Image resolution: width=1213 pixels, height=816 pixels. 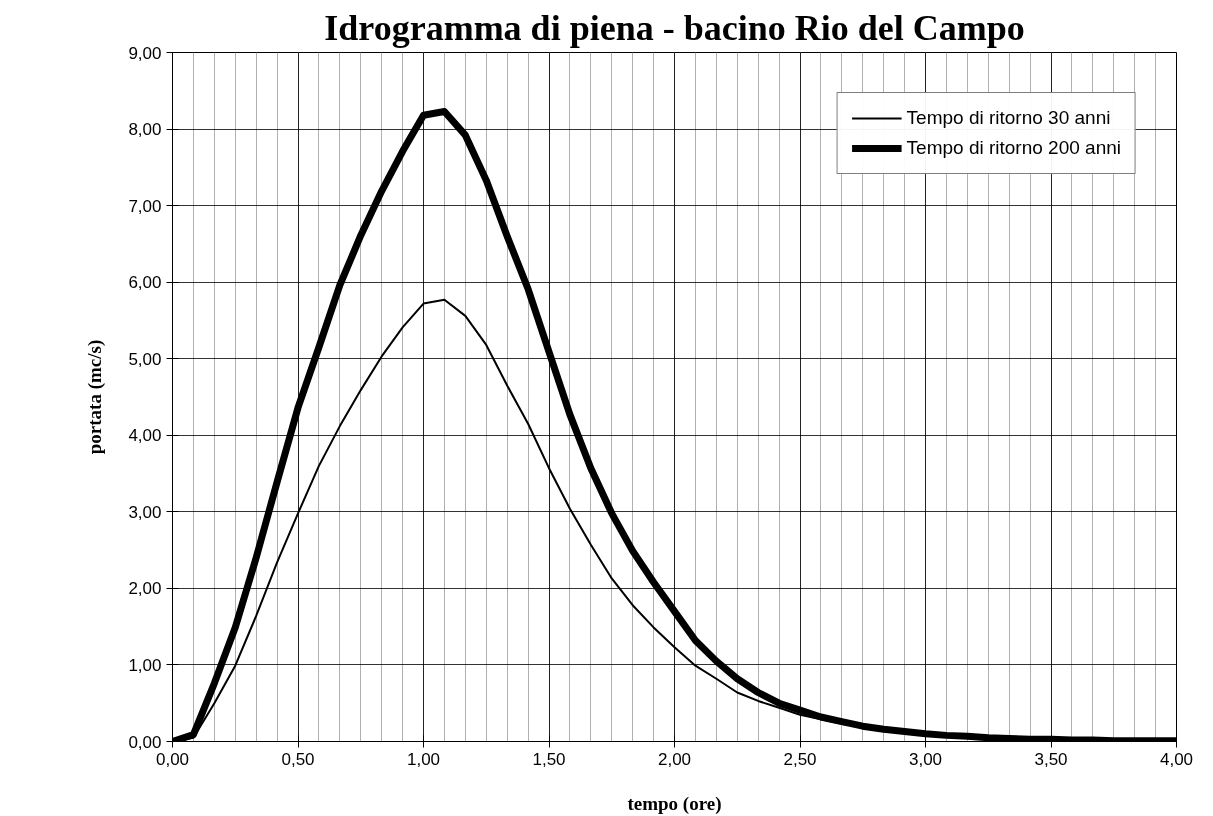 I want to click on y-tick-label: 0,00, so click(x=145, y=742).